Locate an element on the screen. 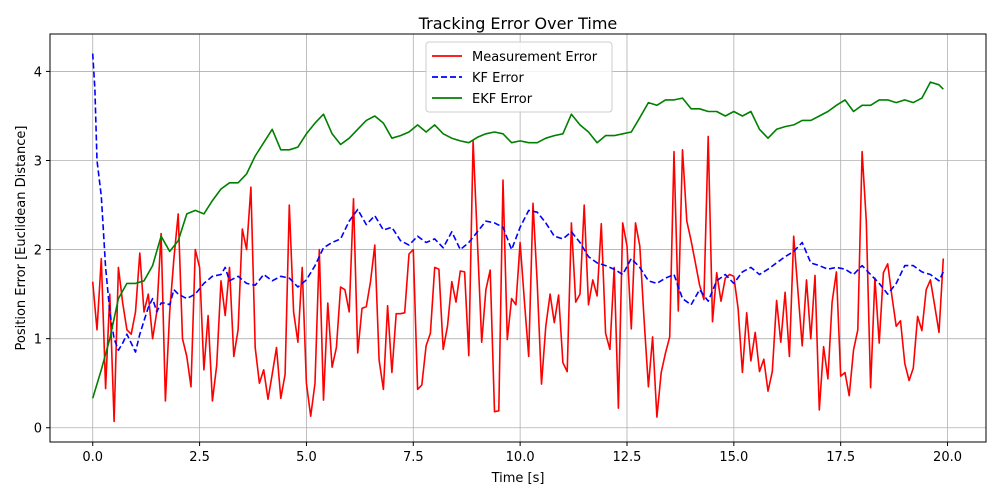  x-axis-ticks: 0.0 2.5 5.0 7.5 10.0 12.5 15.0 17.5 20.0 is located at coordinates (522, 453).